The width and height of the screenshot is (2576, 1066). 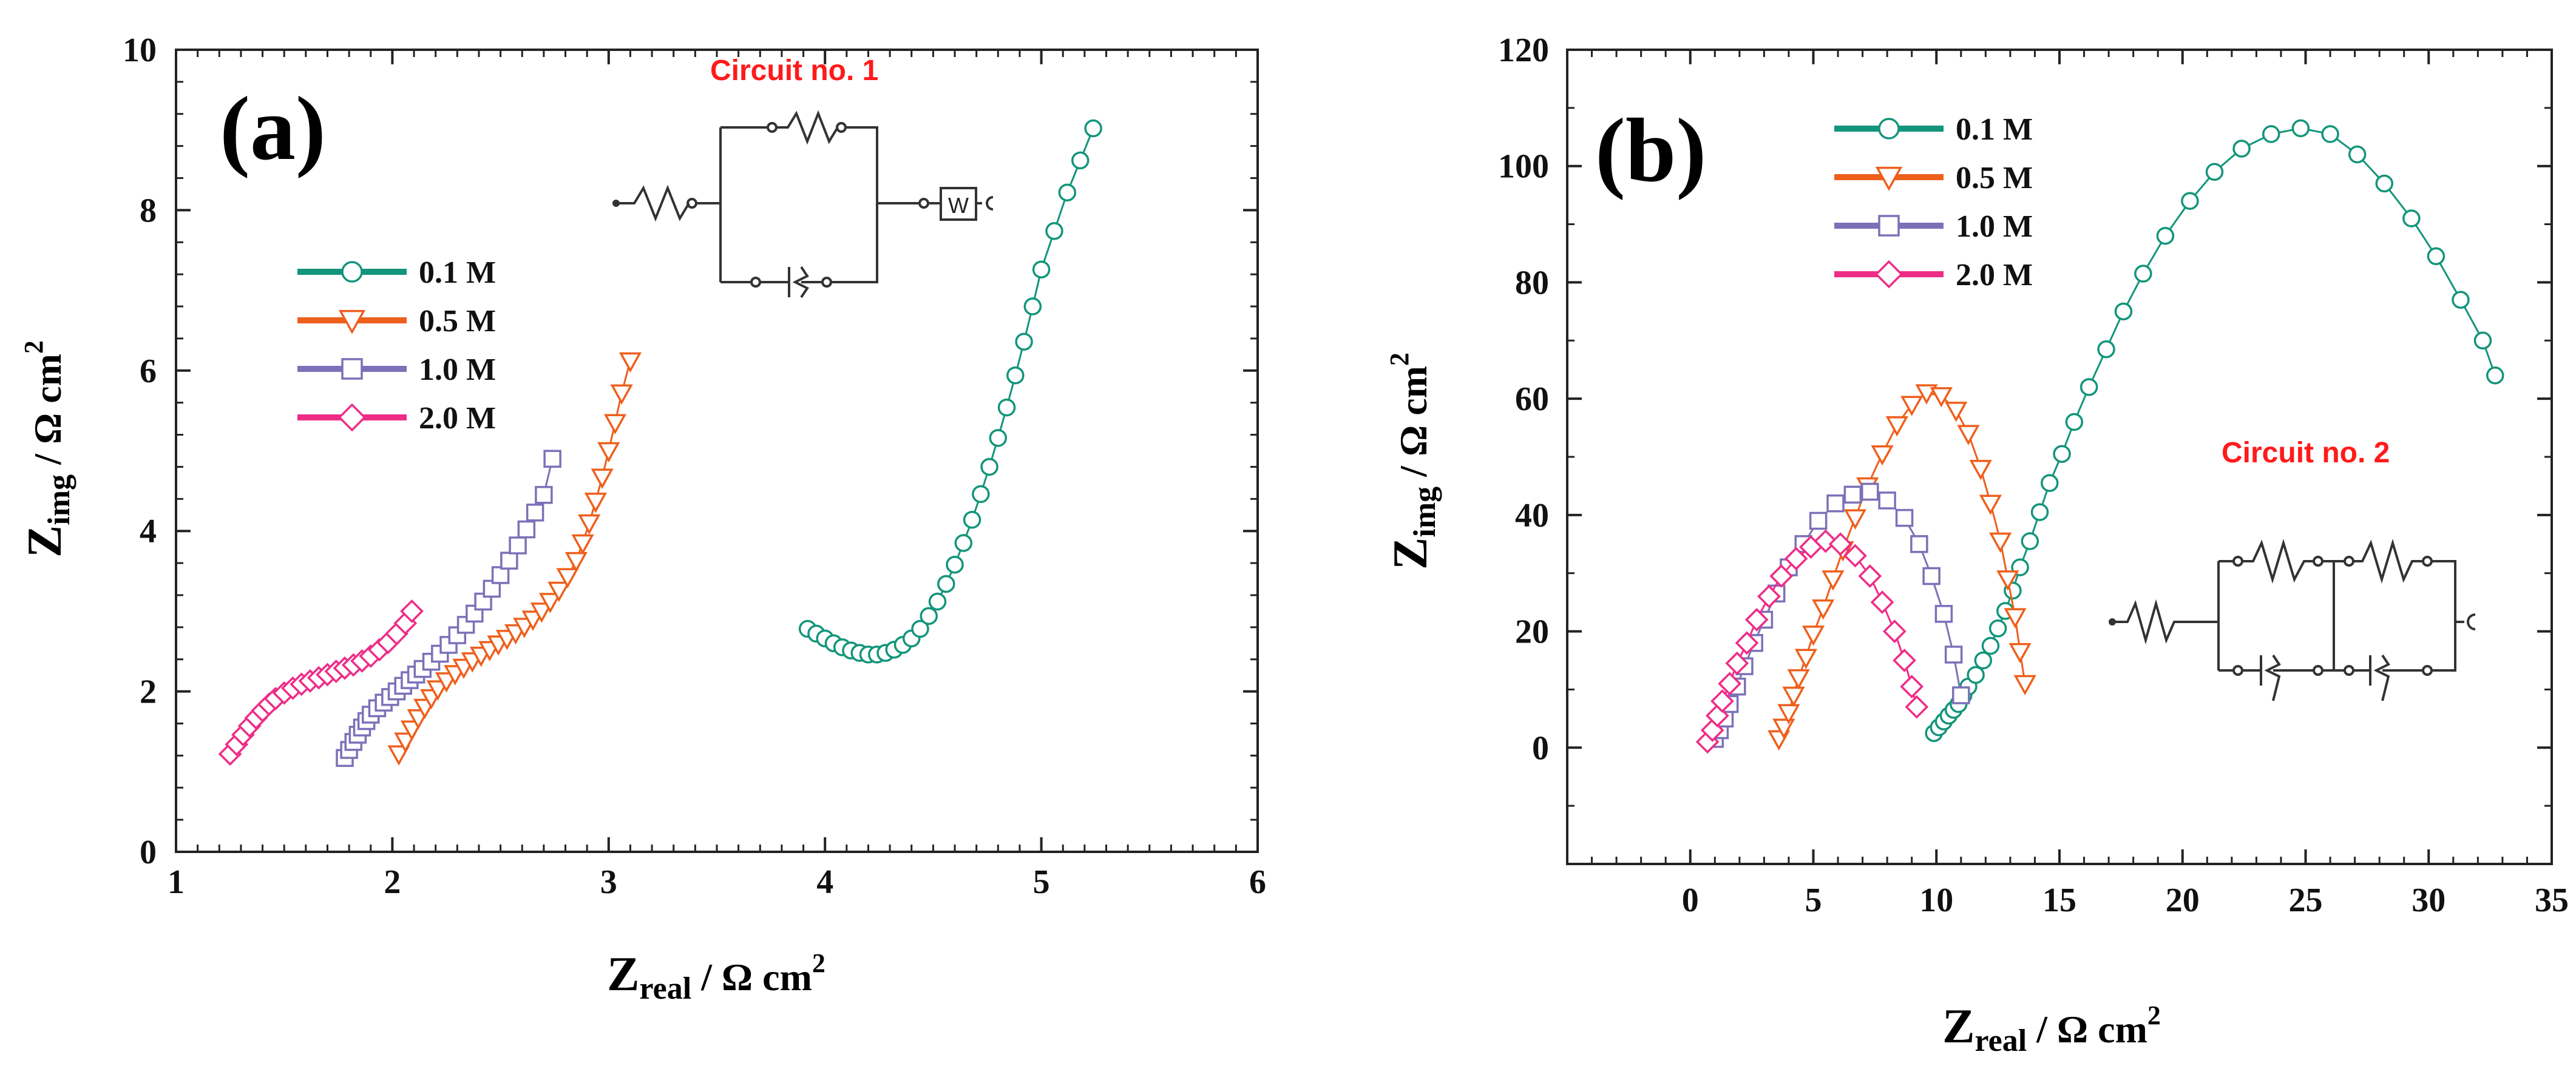 I want to click on circuit1-terminal-right, so click(x=990, y=203).